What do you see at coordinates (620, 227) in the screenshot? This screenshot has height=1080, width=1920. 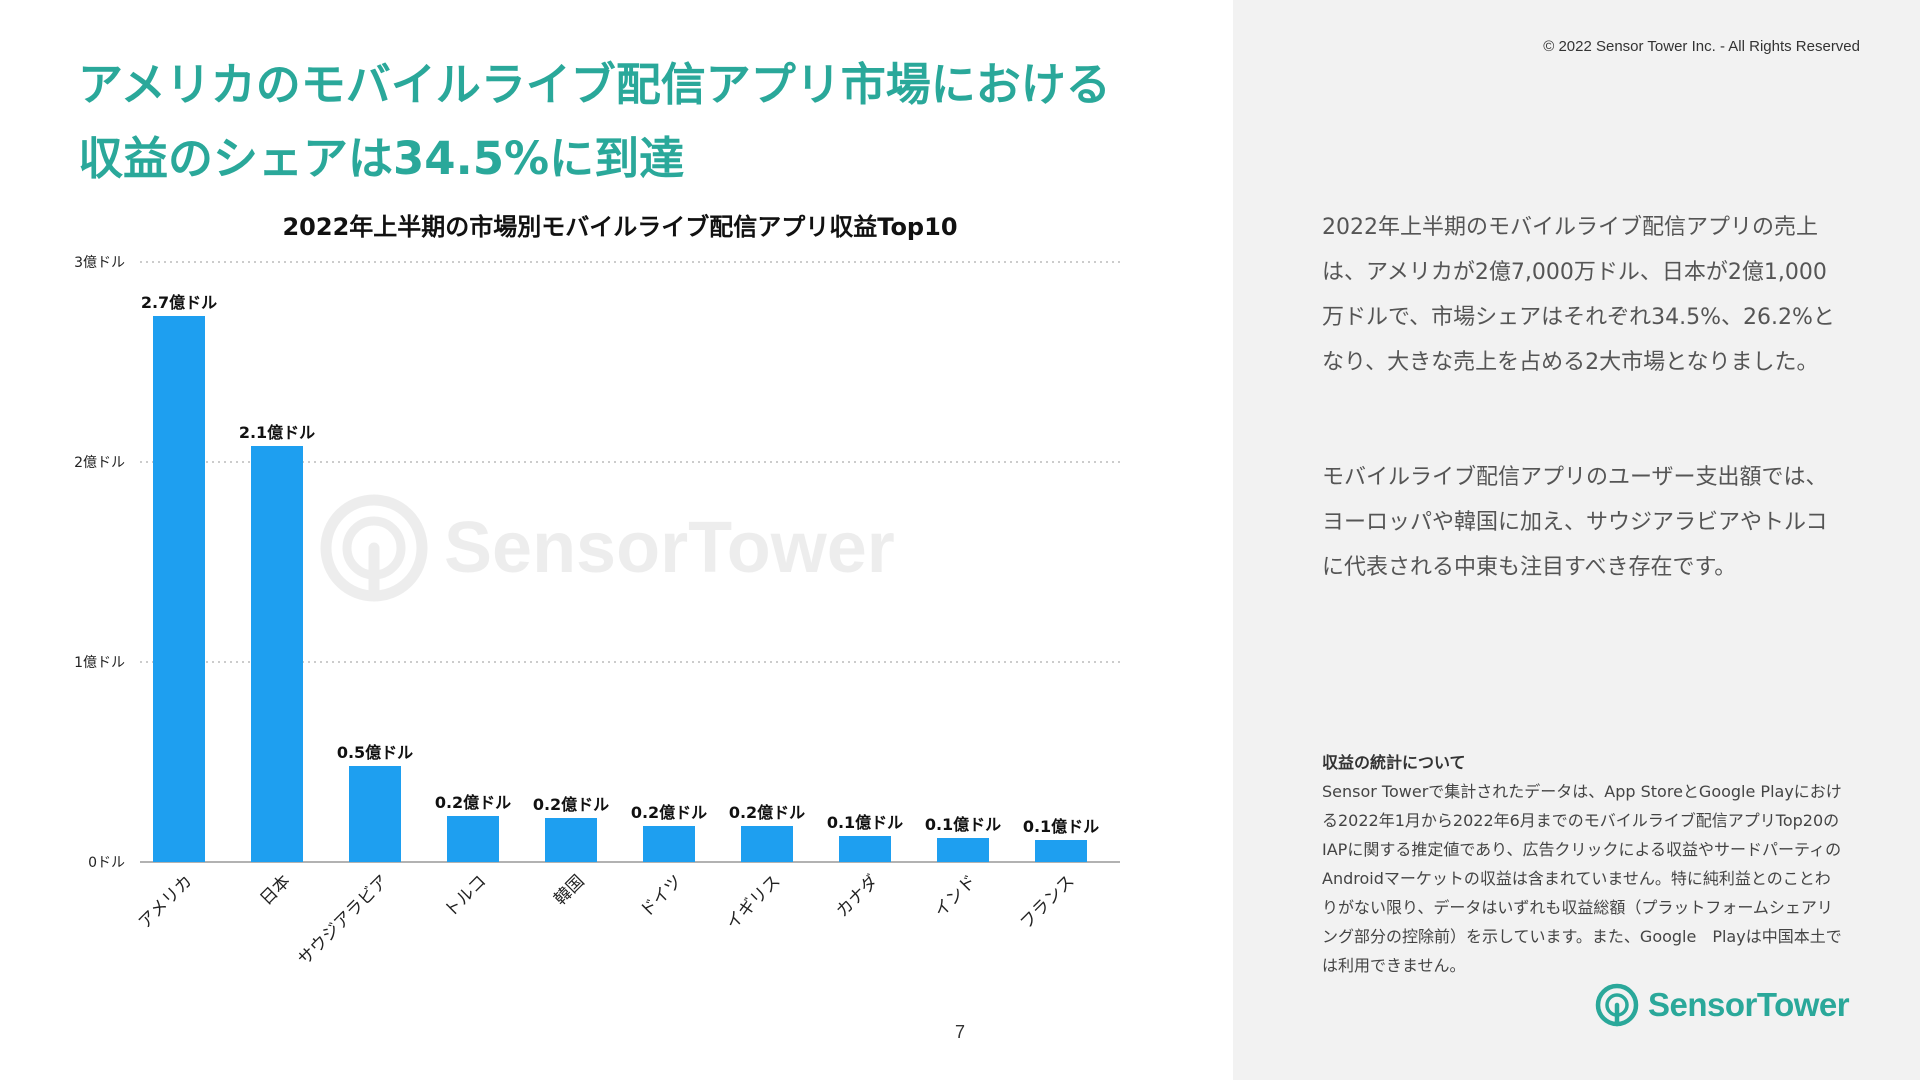 I see `chart-title: 2022年上半期の市場別モバイルライブ配信アプリ収益Top10` at bounding box center [620, 227].